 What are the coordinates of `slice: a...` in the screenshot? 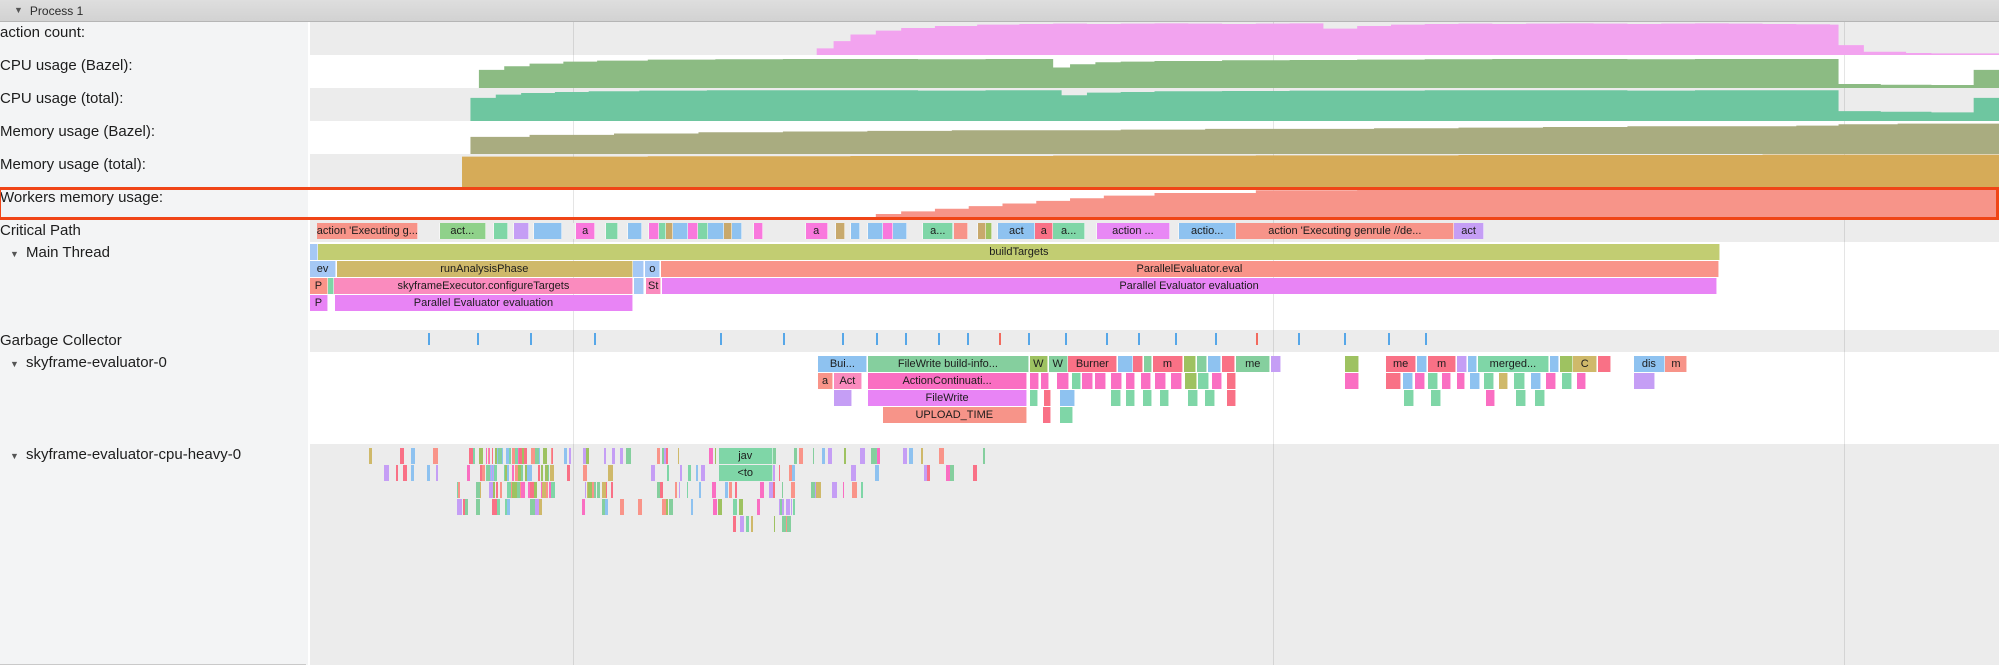 It's located at (938, 231).